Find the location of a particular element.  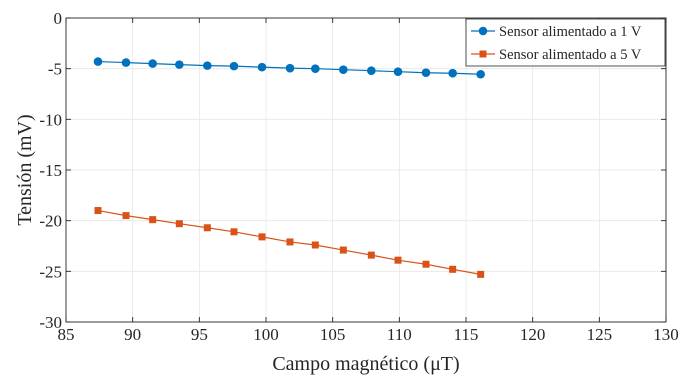

x-tick-label: 115 is located at coordinates (466, 334).